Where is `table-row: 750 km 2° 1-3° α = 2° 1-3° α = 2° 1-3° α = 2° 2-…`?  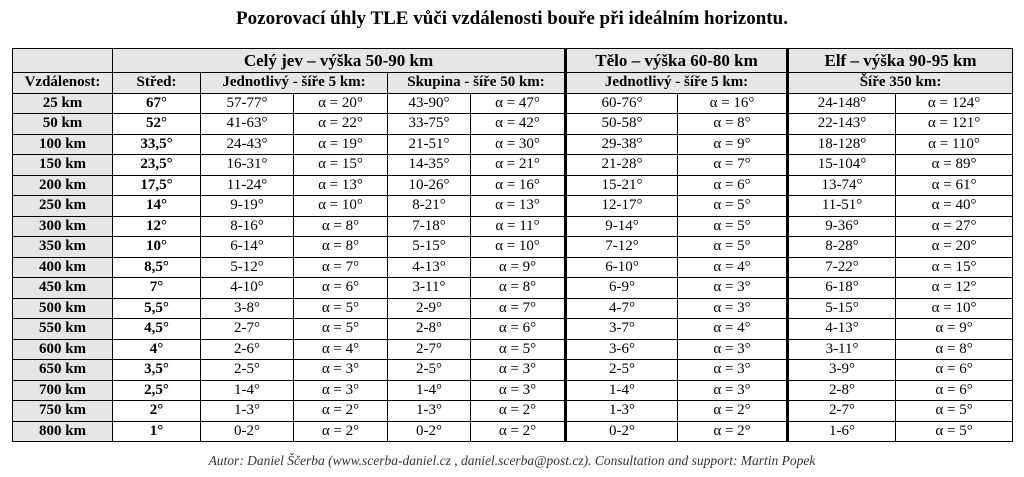 table-row: 750 km 2° 1-3° α = 2° 1-3° α = 2° 1-3° α = 2° 2-… is located at coordinates (513, 411).